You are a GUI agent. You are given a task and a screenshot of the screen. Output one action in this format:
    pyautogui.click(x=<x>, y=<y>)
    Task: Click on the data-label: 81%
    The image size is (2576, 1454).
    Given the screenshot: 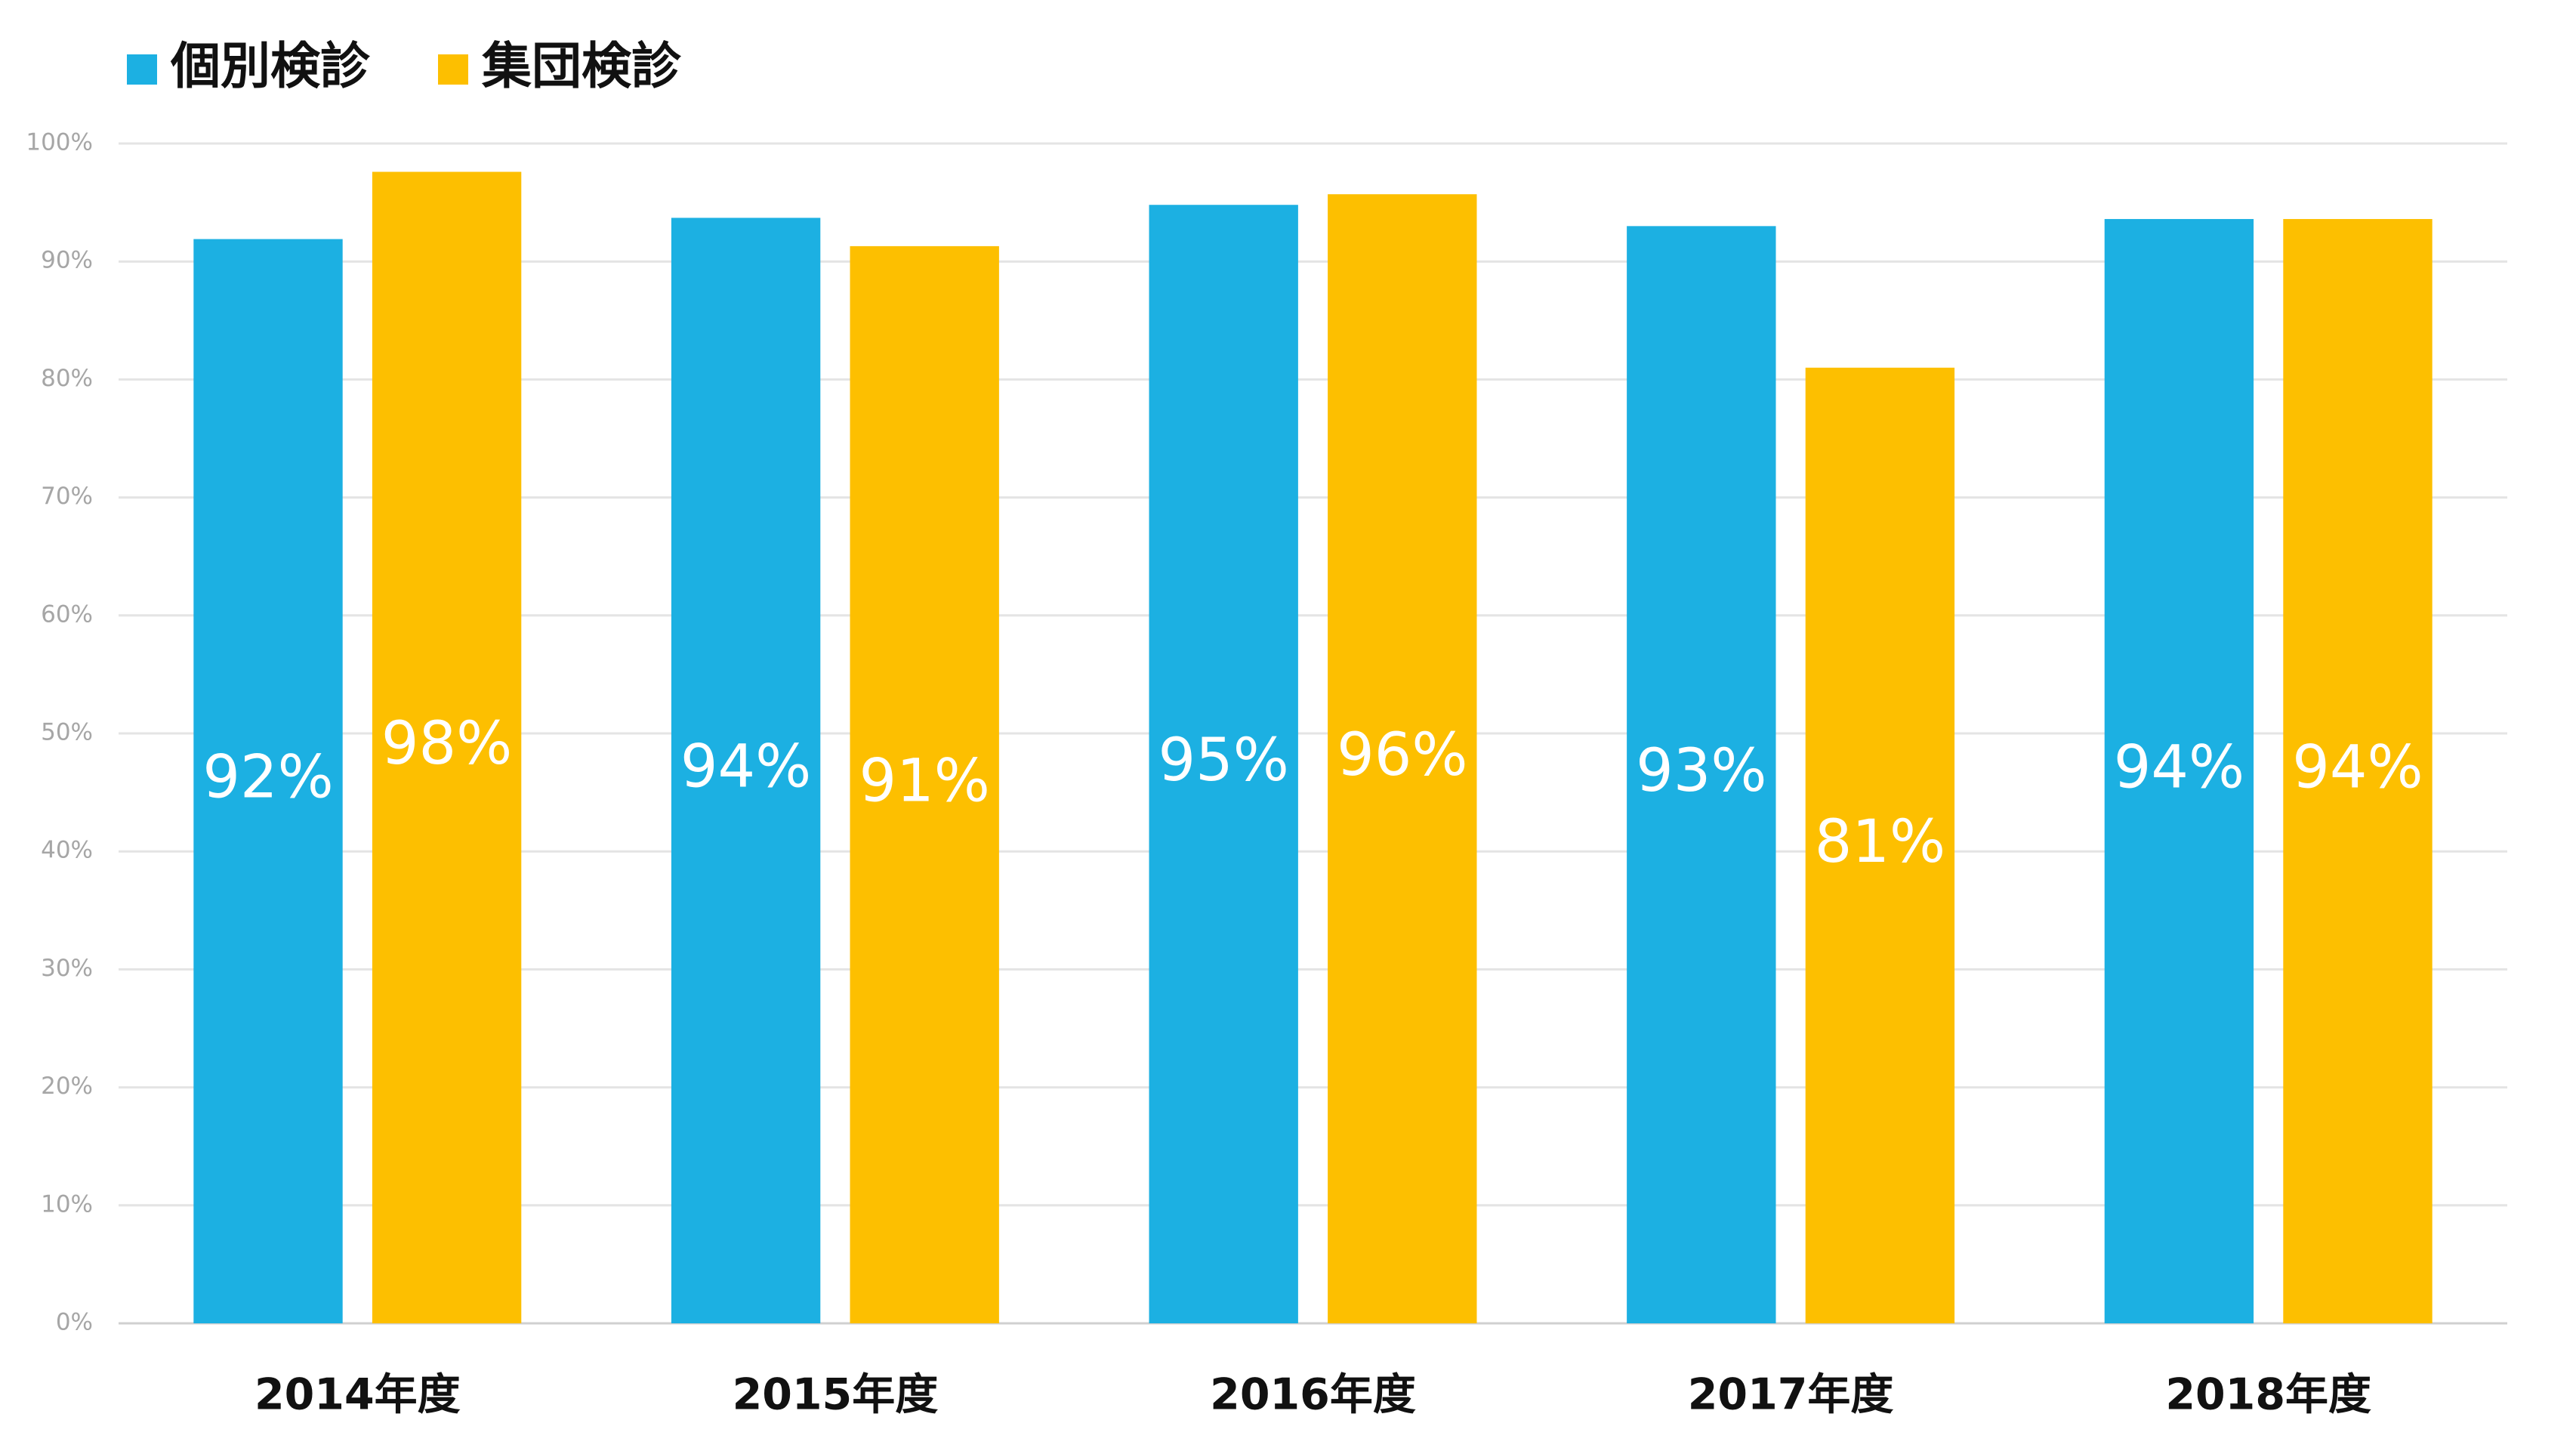 What is the action you would take?
    pyautogui.click(x=1880, y=842)
    